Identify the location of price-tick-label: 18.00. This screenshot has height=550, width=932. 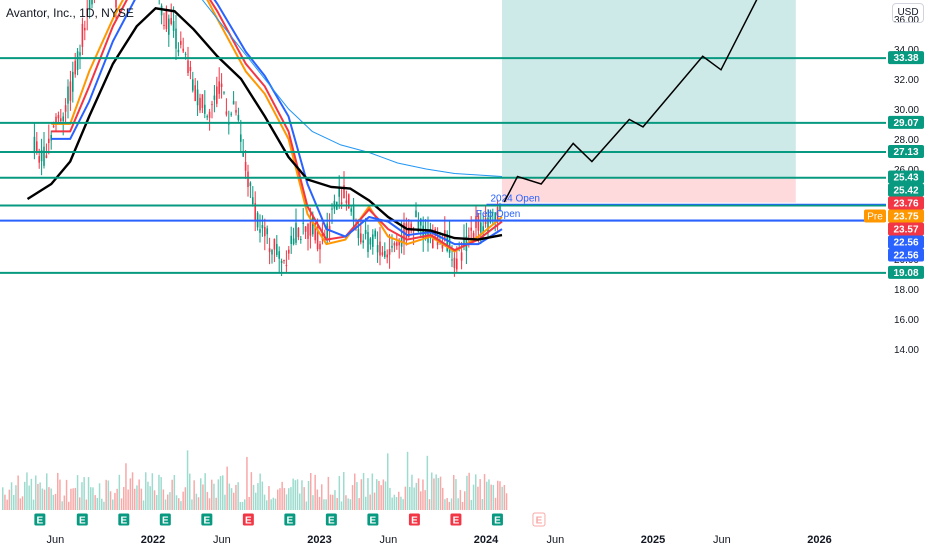
(906, 290).